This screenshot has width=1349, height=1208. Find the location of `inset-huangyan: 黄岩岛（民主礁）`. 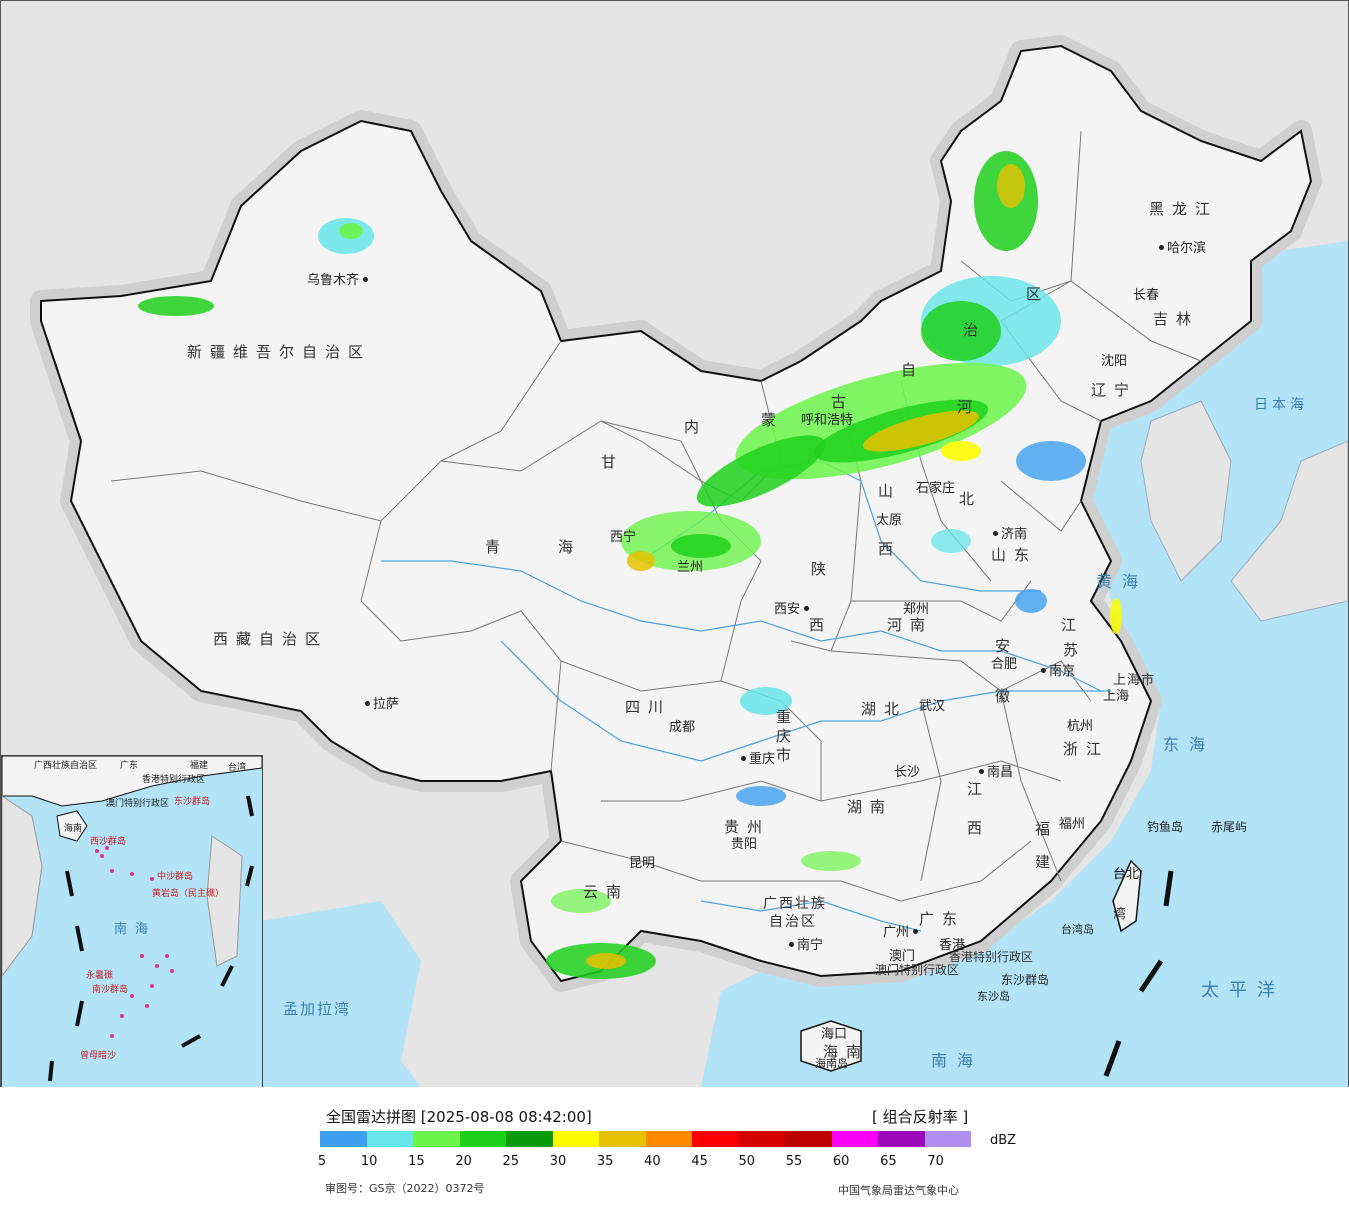

inset-huangyan: 黄岩岛（民主礁） is located at coordinates (188, 894).